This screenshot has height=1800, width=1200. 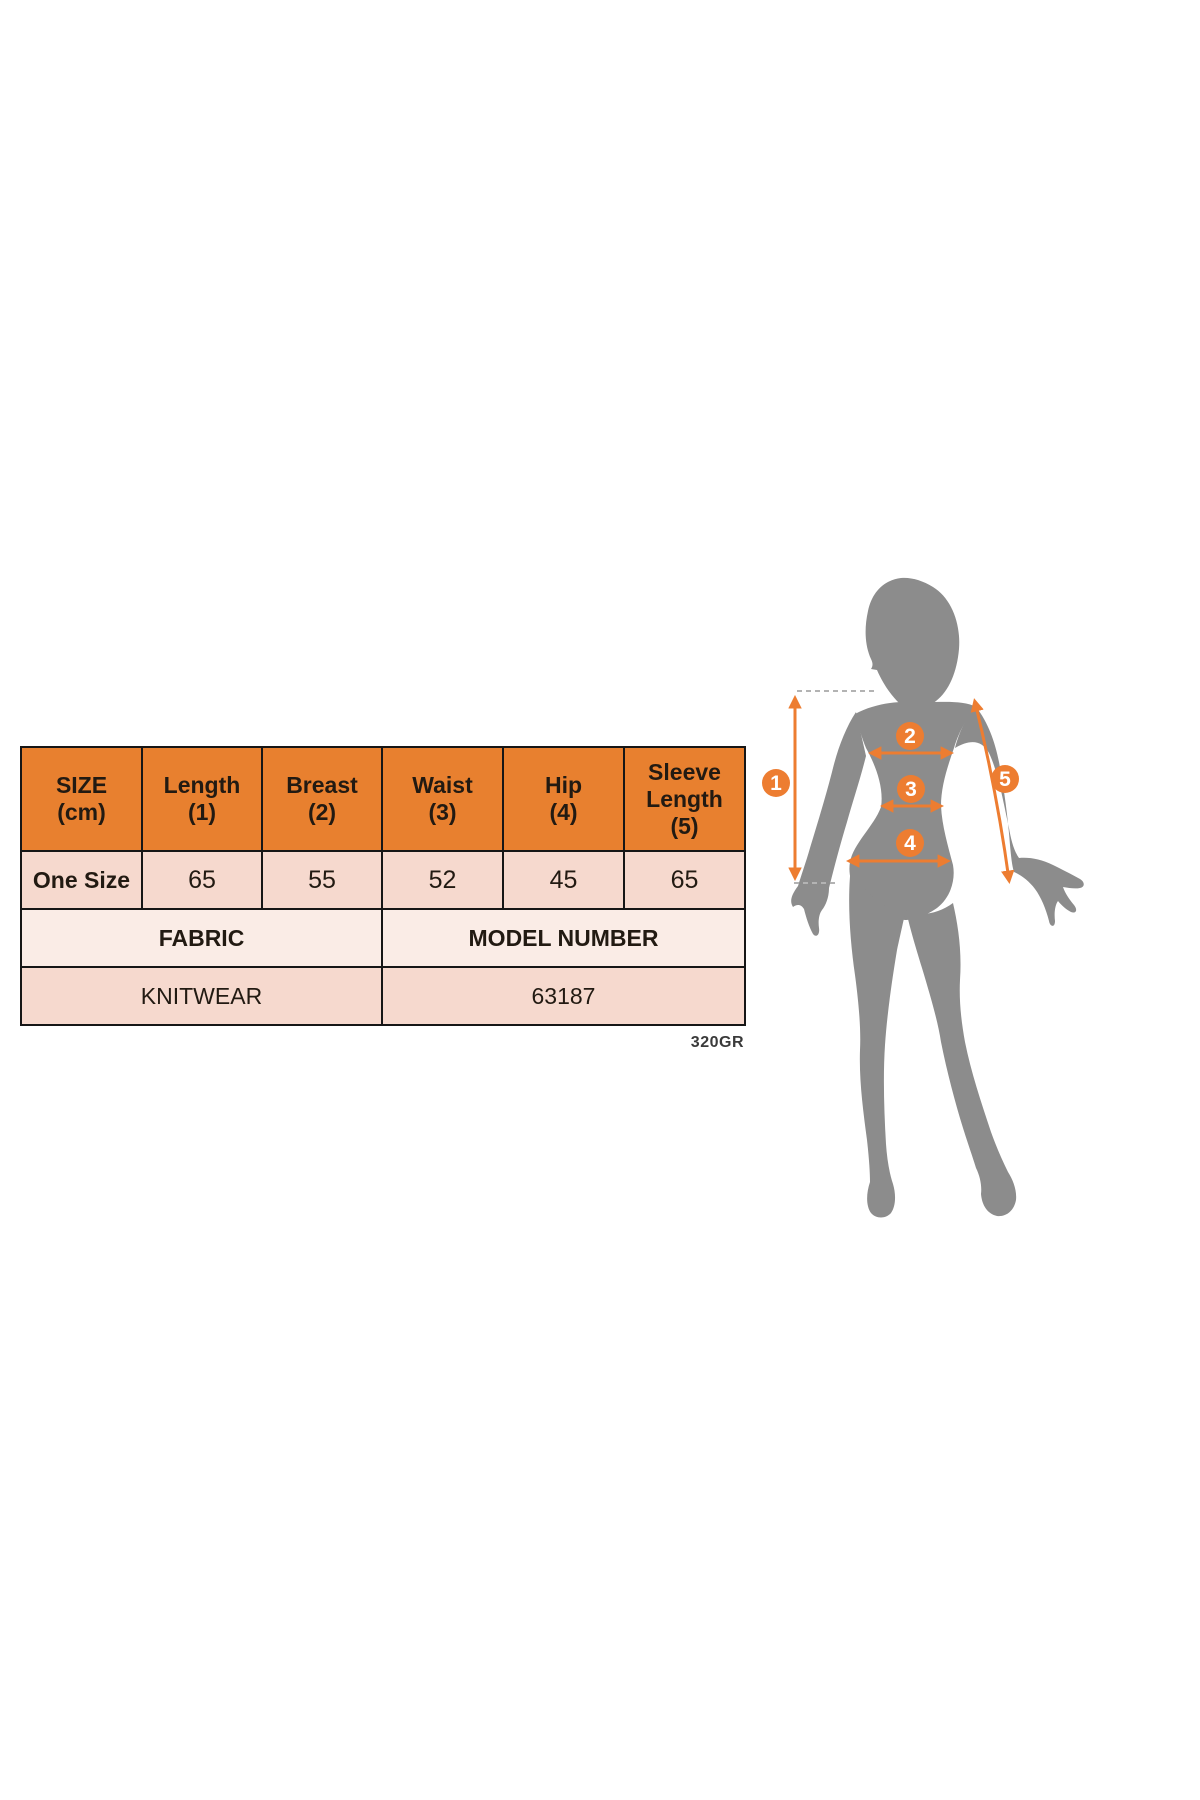 I want to click on marker-5: 5, so click(x=1005, y=779).